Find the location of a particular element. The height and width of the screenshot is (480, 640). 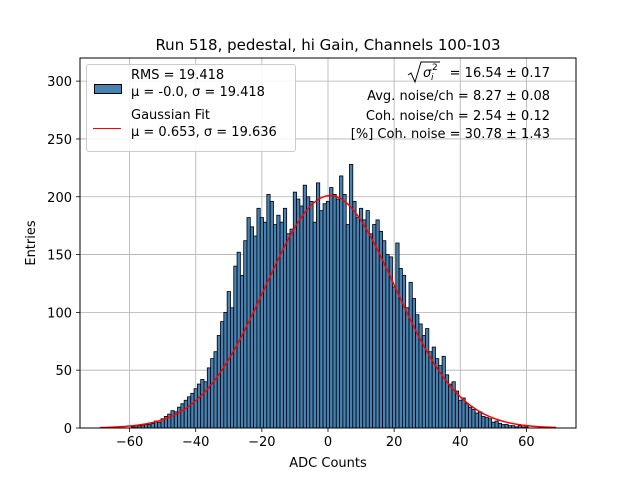

x-axis-label: ADC Counts is located at coordinates (328, 463).